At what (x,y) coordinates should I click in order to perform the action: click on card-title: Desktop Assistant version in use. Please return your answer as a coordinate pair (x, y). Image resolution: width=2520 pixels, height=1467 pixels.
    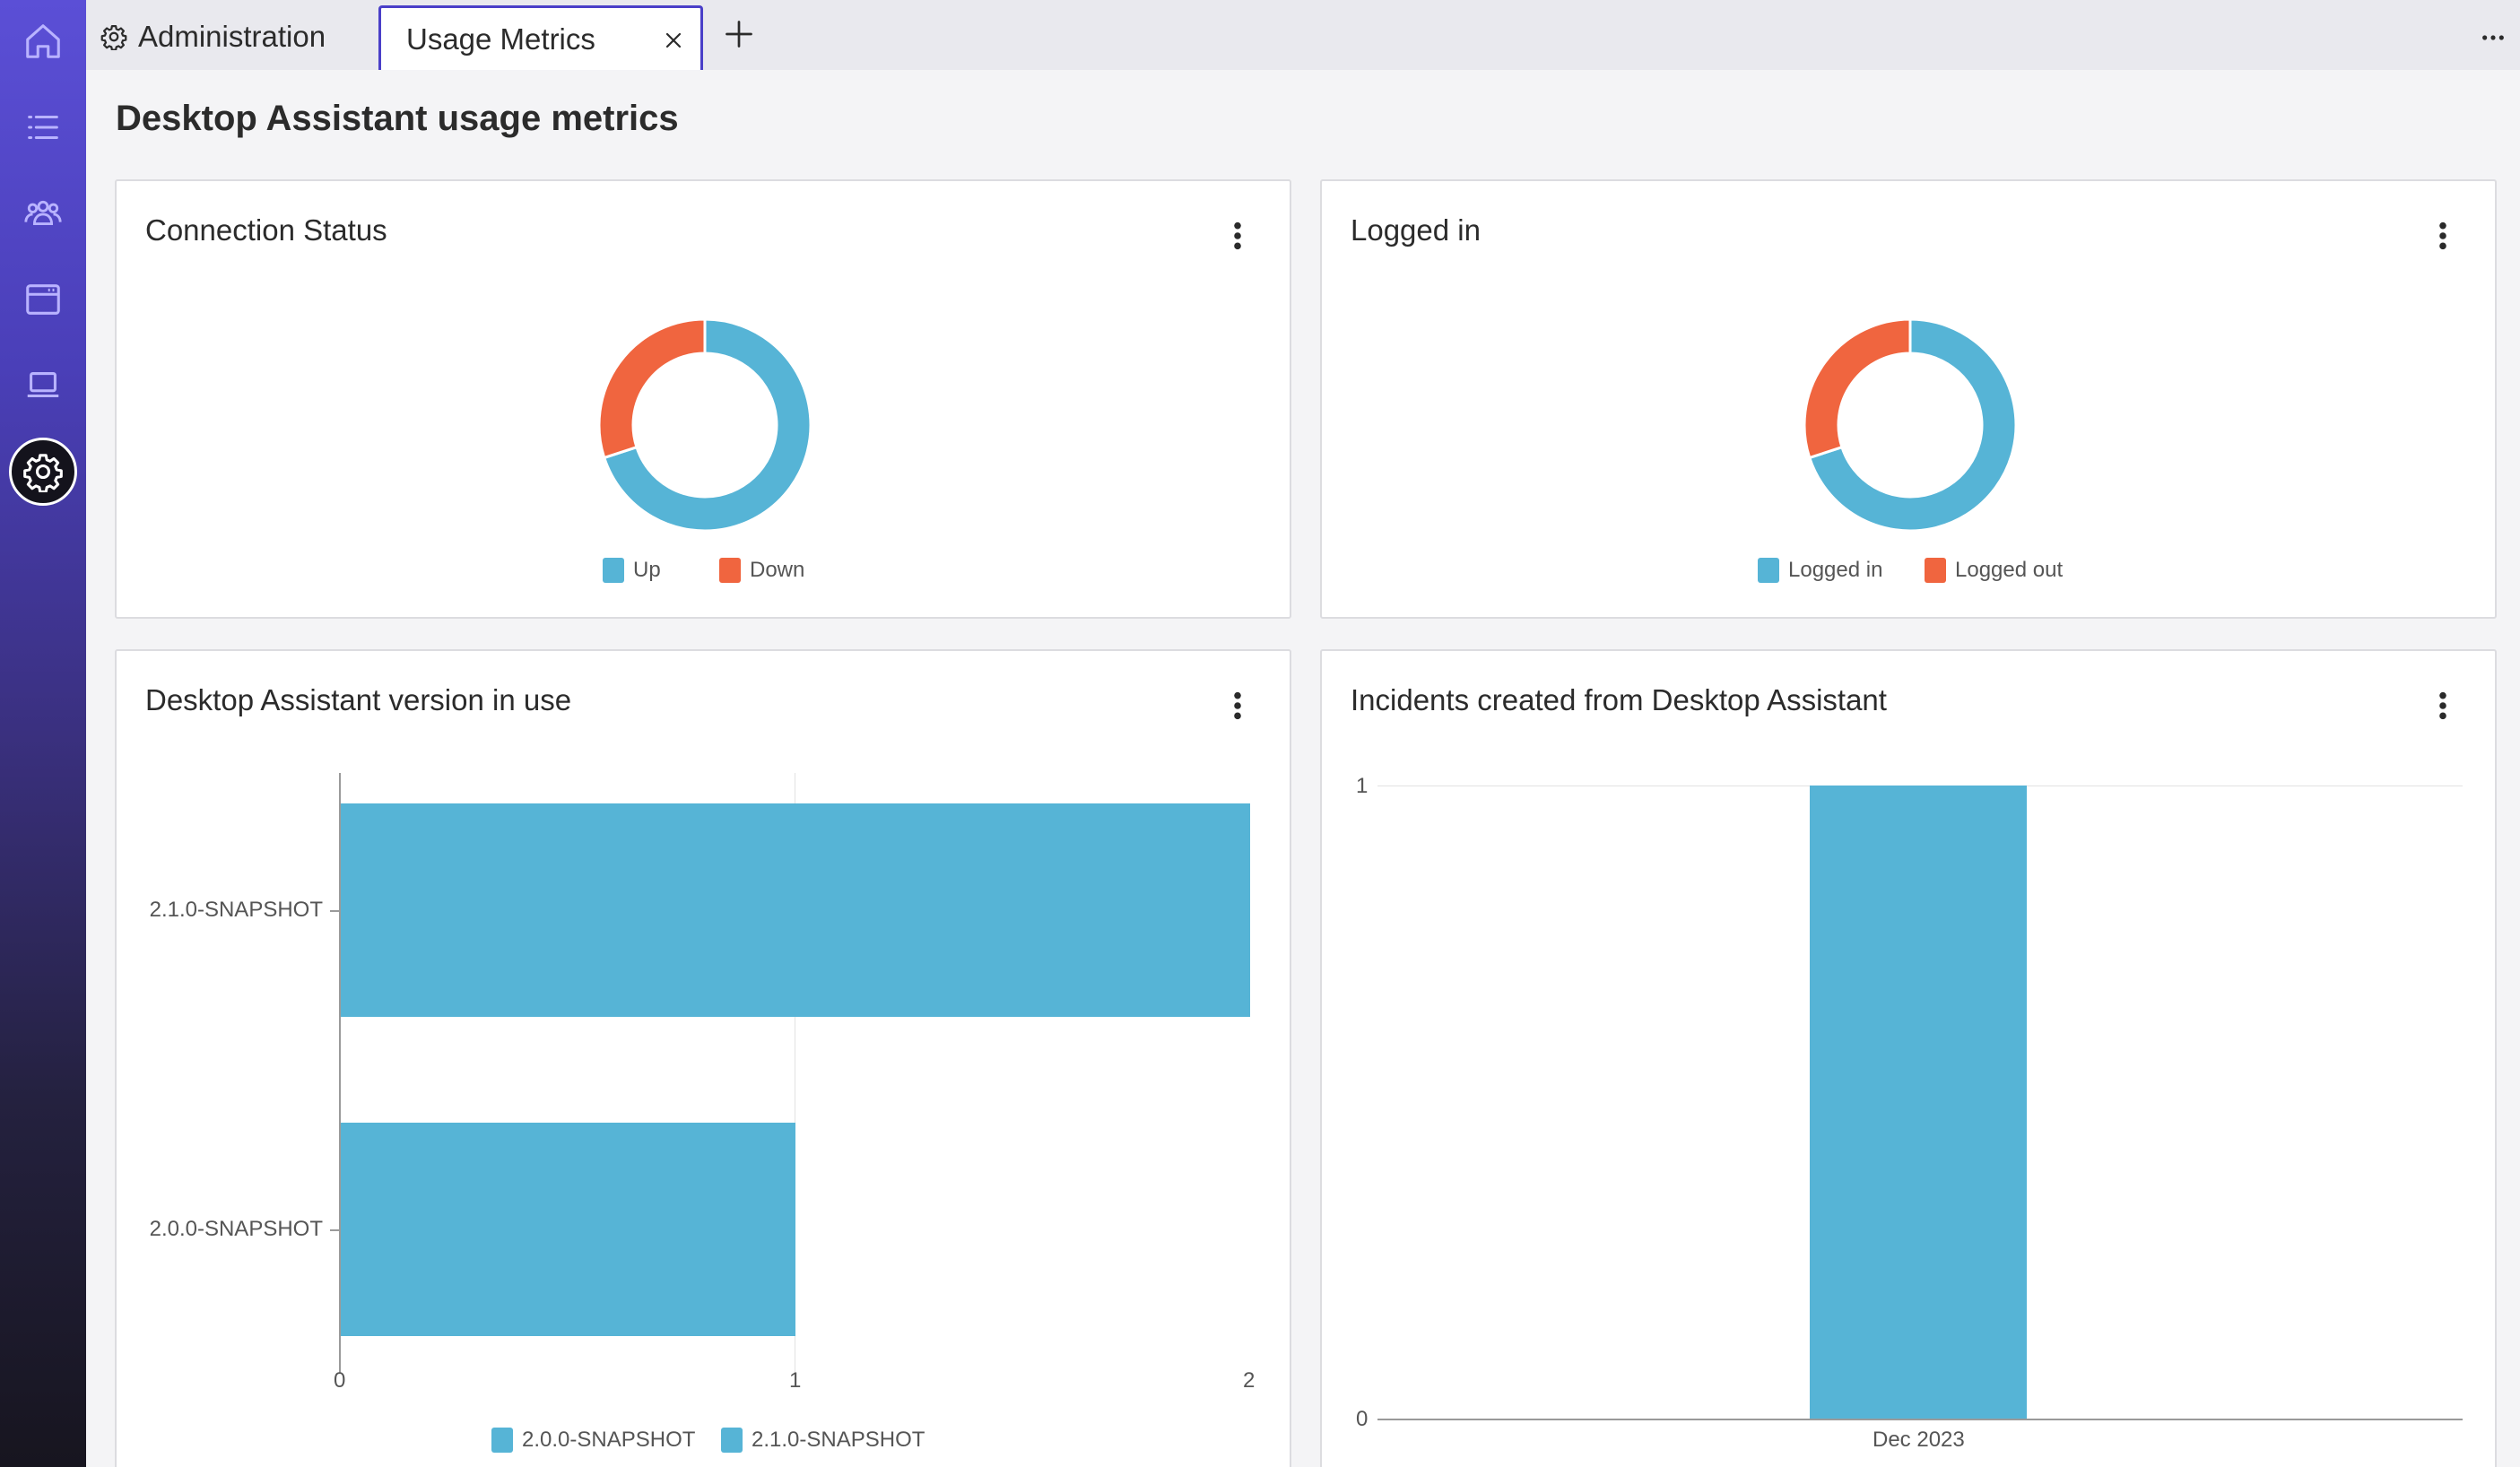
    Looking at the image, I should click on (358, 699).